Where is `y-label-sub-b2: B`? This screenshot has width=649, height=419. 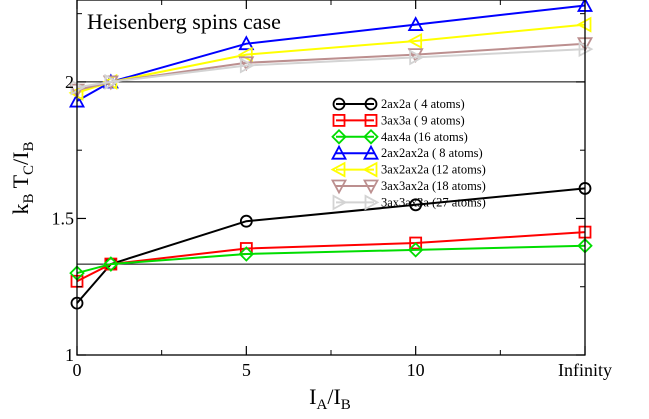
y-label-sub-b2: B is located at coordinates (29, 146).